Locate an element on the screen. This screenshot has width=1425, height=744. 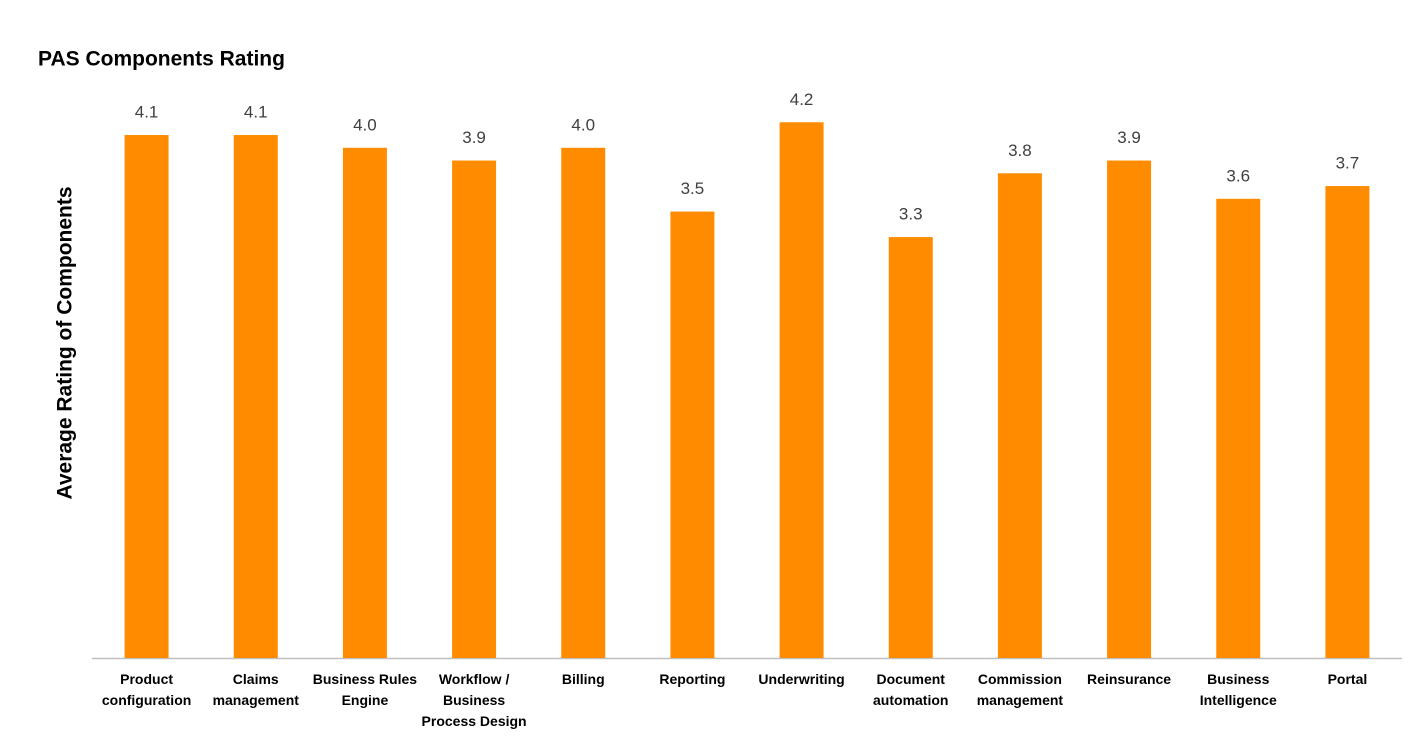
x-tick-label: Portal is located at coordinates (1347, 679).